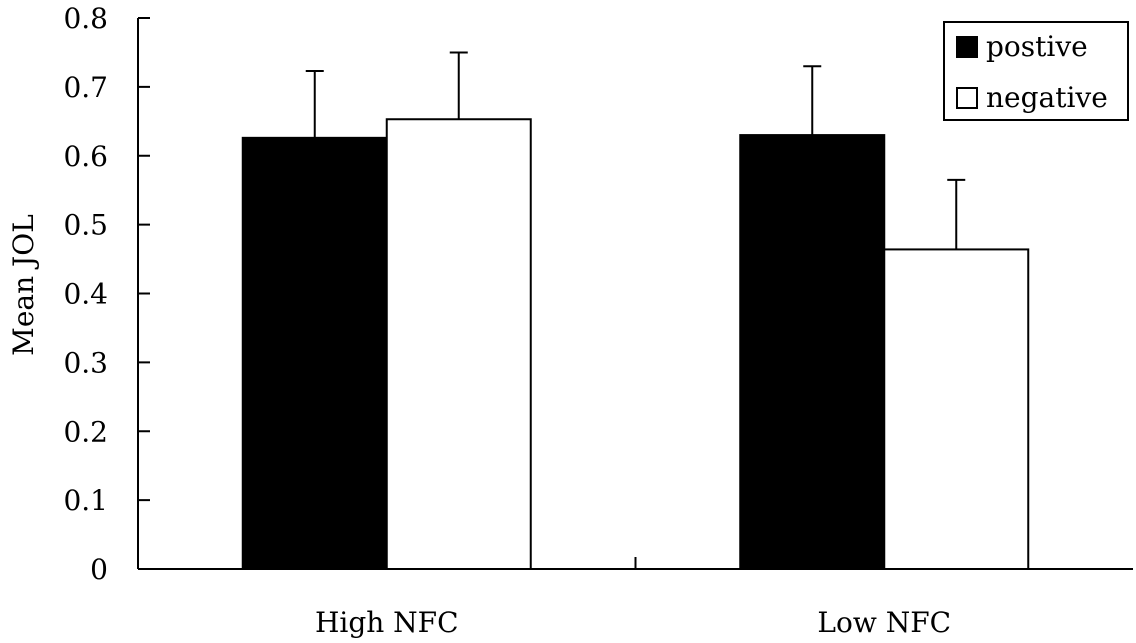 This screenshot has height=643, width=1136. I want to click on y-tick-label: 0.2, so click(85, 431).